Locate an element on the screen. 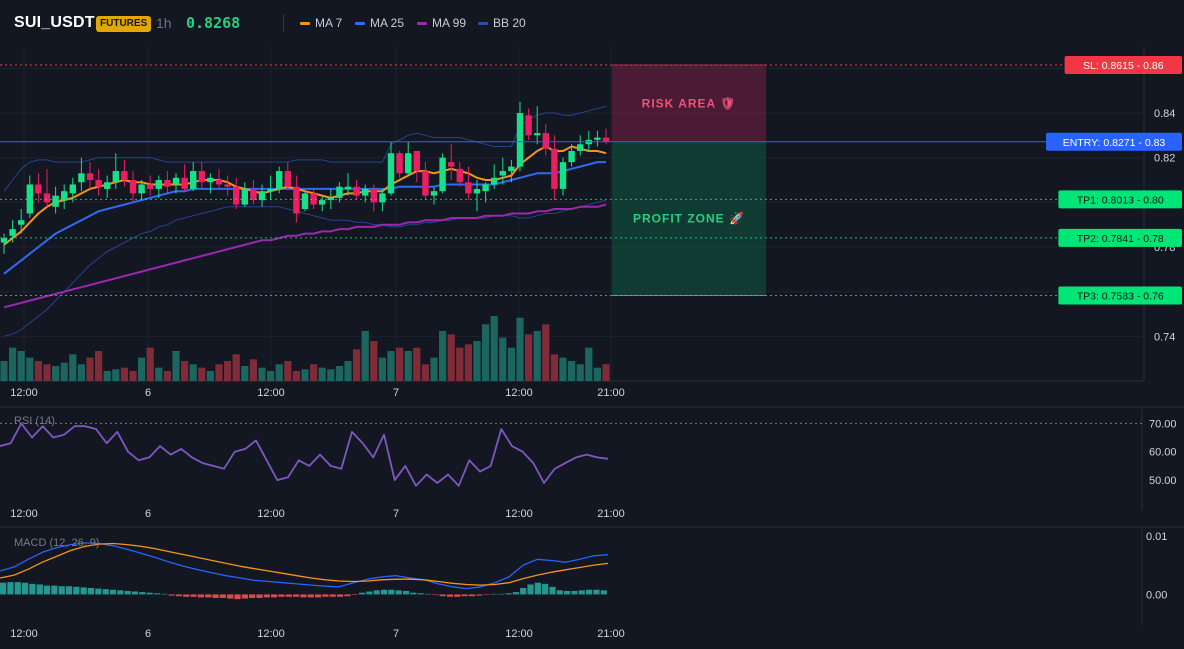 Image resolution: width=1184 pixels, height=649 pixels. risk-area-label: RISK AREA 🛡 is located at coordinates (689, 103).